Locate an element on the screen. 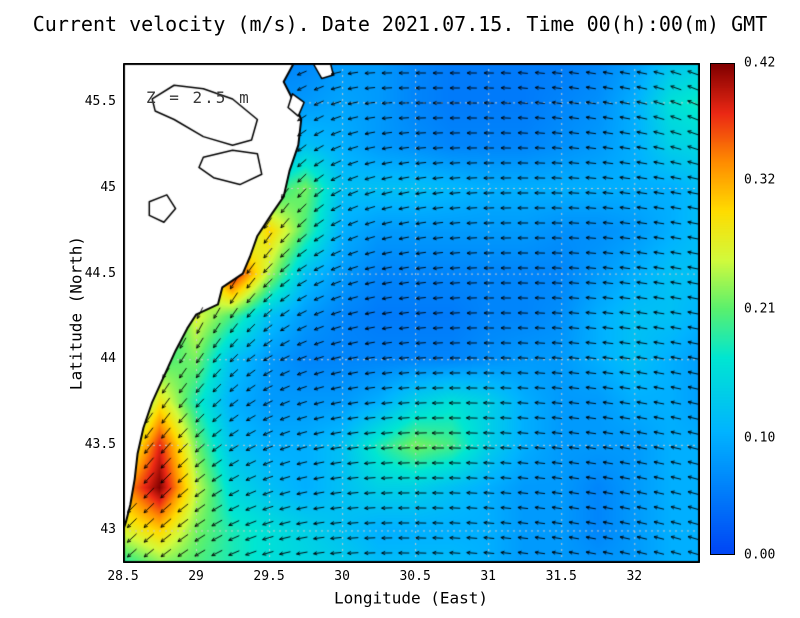  x-tick-label: 30.5 is located at coordinates (415, 576).